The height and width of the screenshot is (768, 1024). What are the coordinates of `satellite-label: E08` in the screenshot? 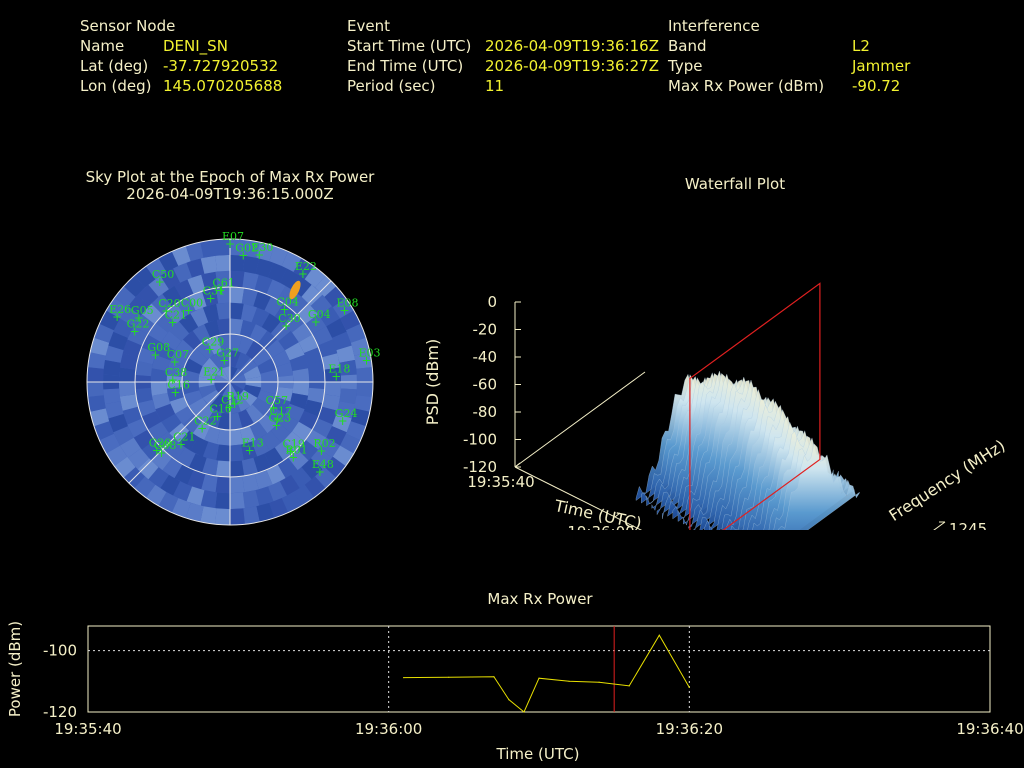 It's located at (348, 302).